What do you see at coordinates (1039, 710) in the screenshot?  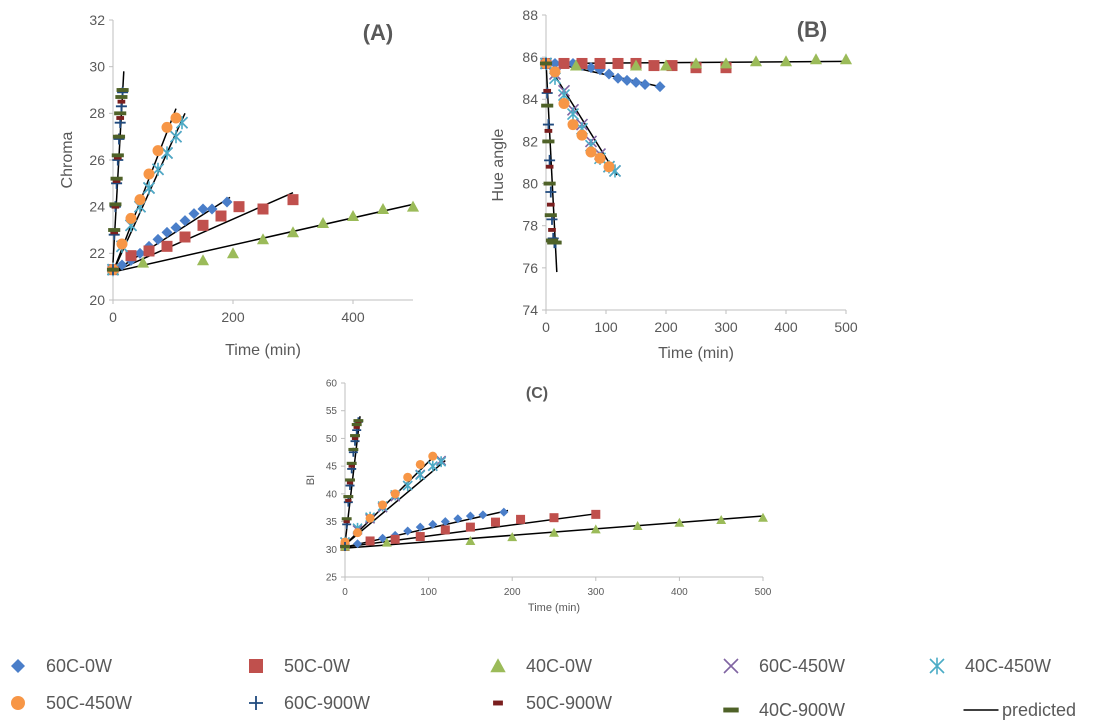 I see `legend-label: predicted` at bounding box center [1039, 710].